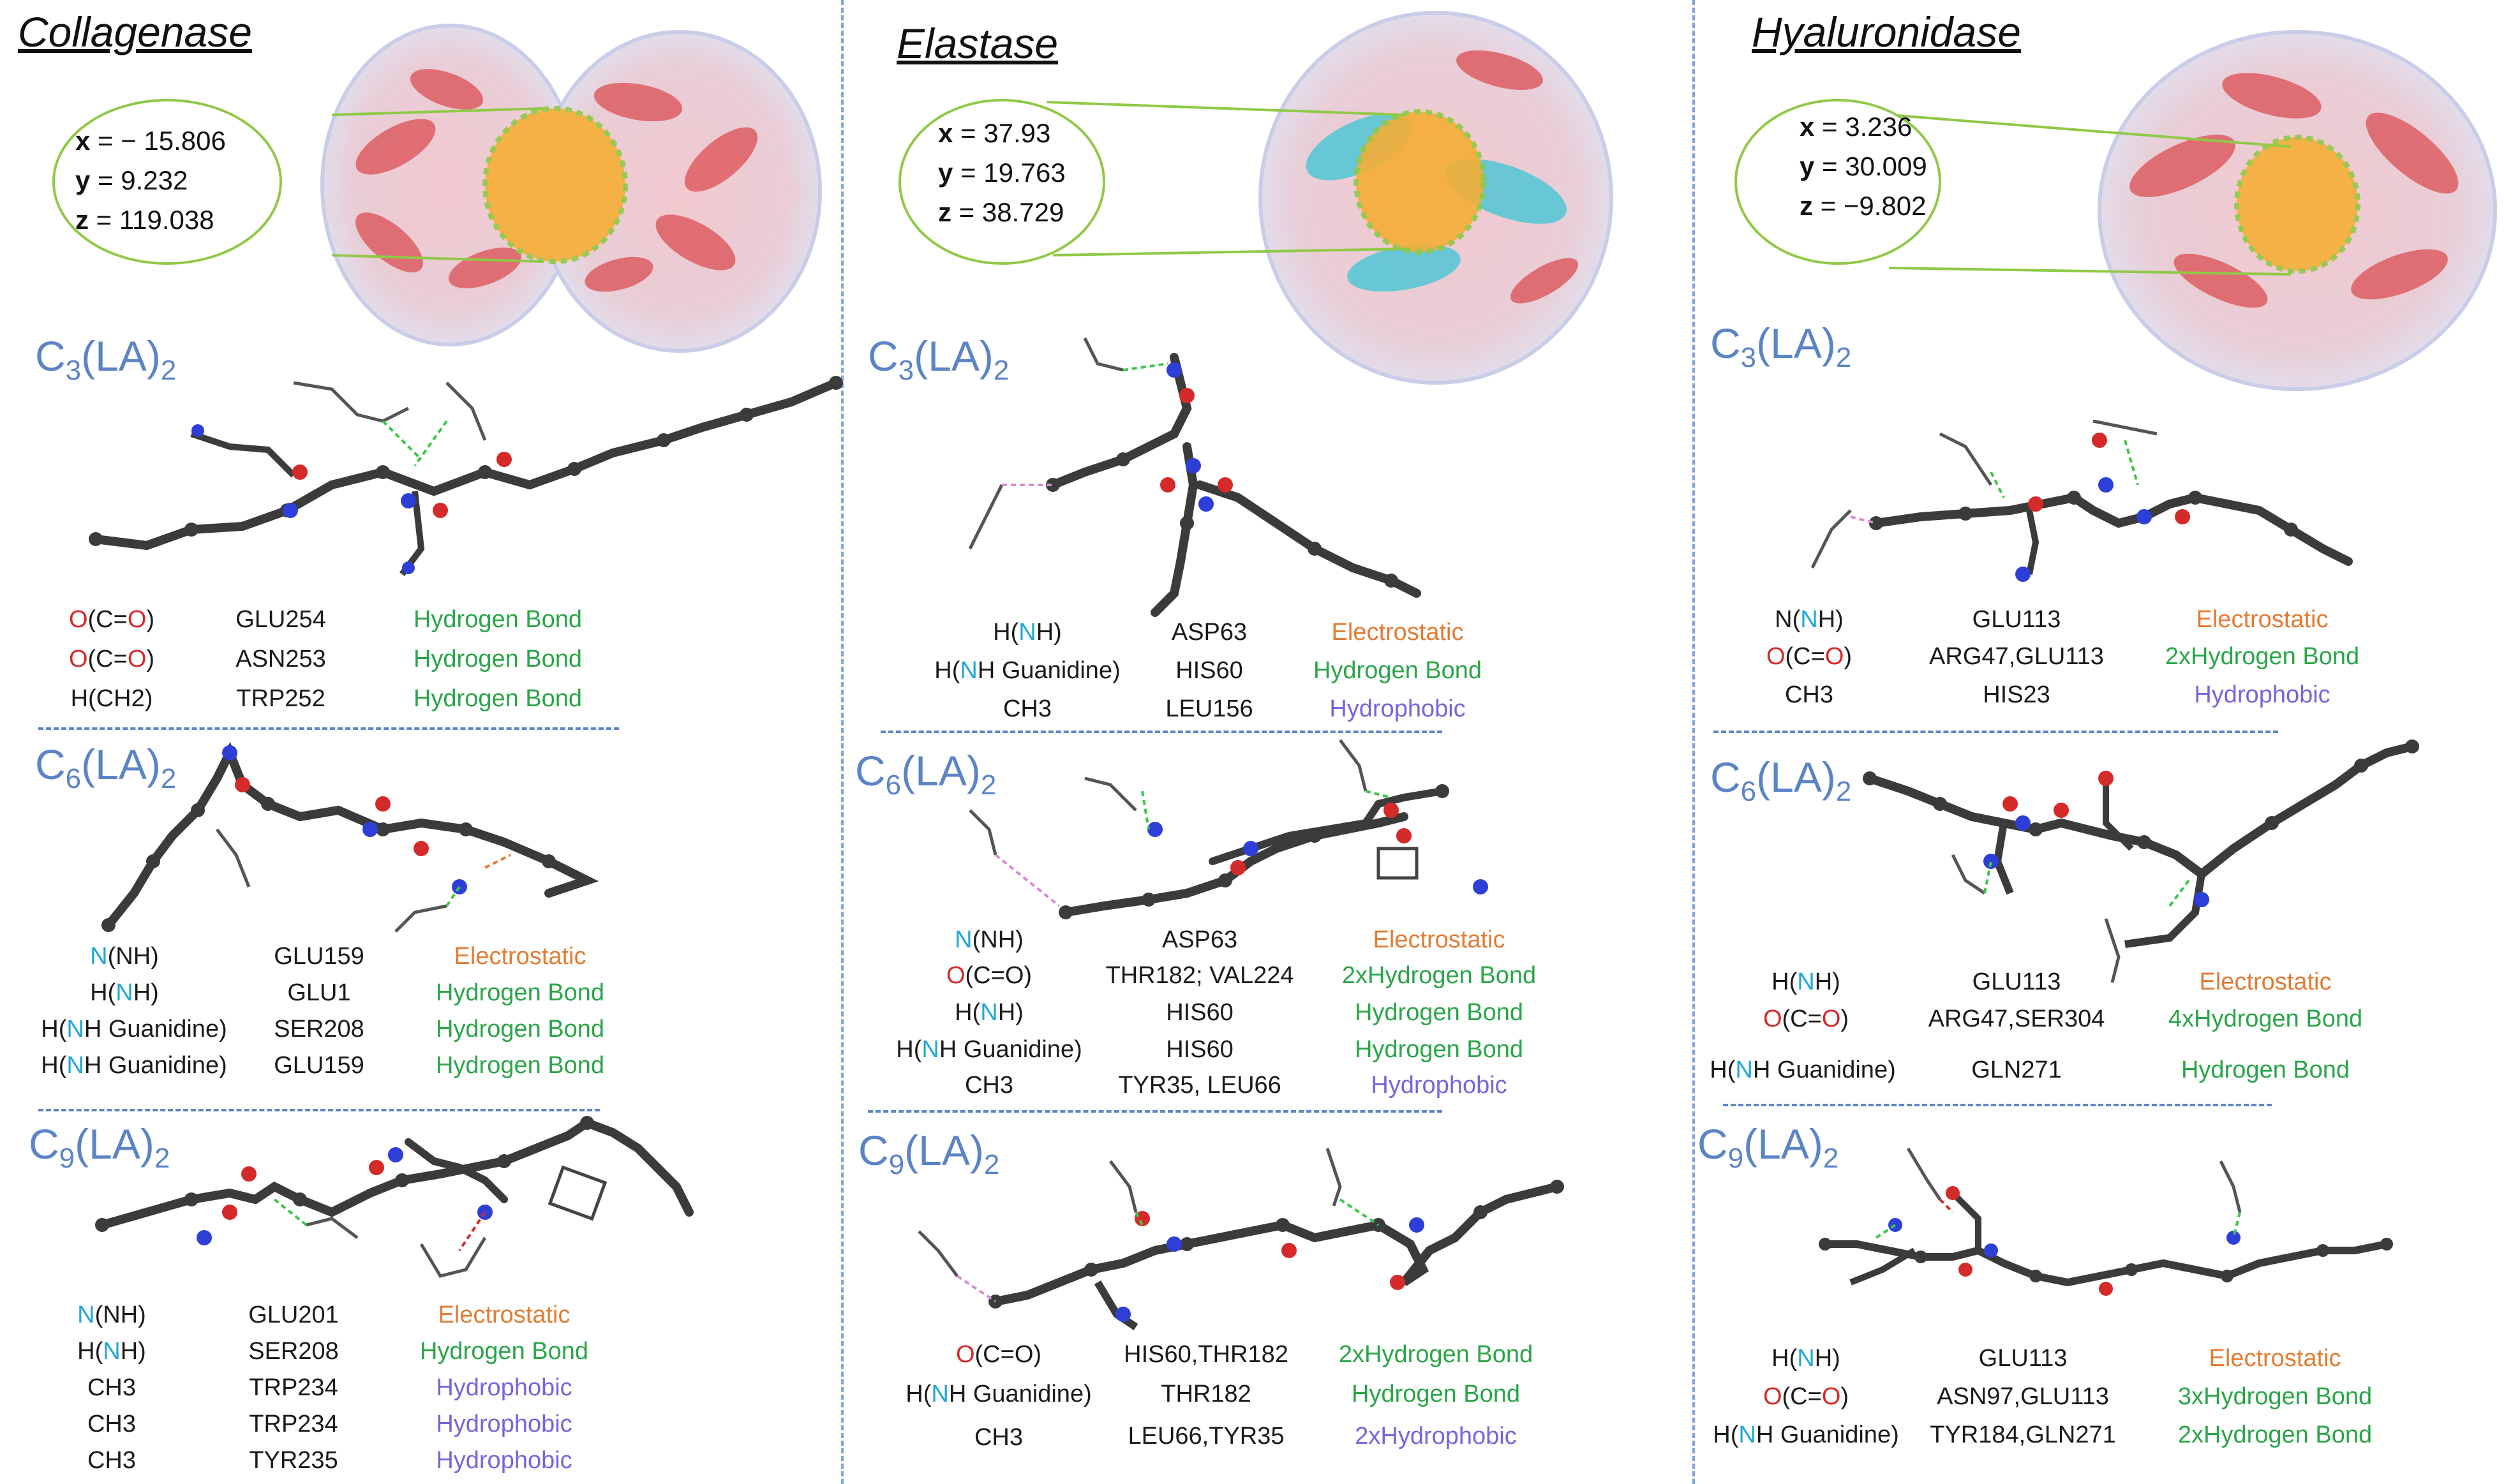 The image size is (2513, 1484). I want to click on residue-cell: TRP252, so click(280, 698).